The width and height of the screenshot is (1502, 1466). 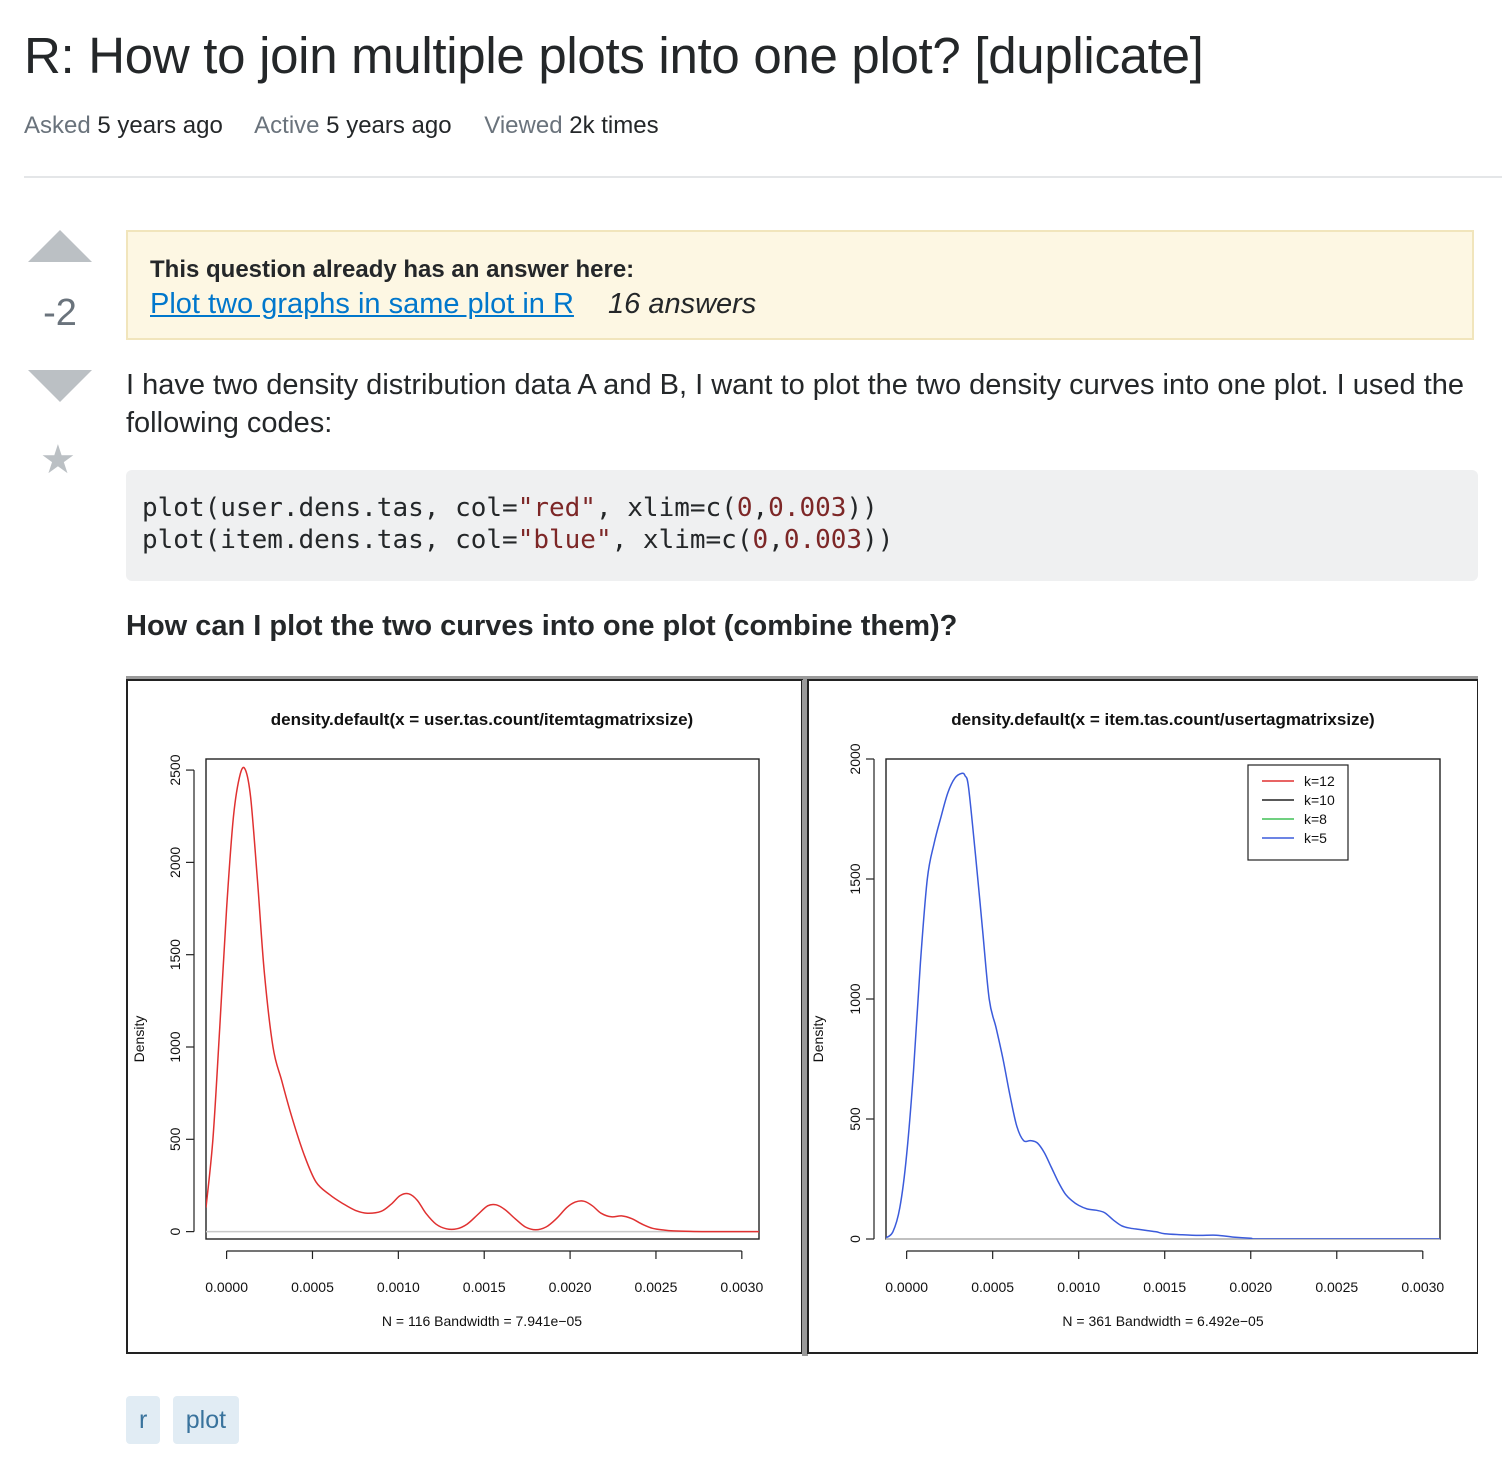 I want to click on x-axis-label: N = 361 Bandwidth = 6.492e−05, so click(x=1162, y=1321).